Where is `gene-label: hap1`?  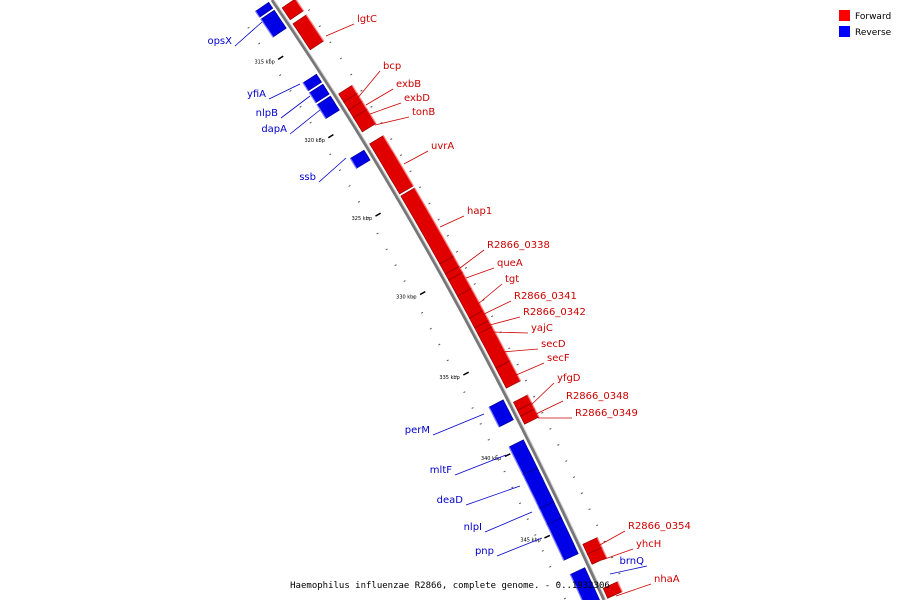
gene-label: hap1 is located at coordinates (479, 211).